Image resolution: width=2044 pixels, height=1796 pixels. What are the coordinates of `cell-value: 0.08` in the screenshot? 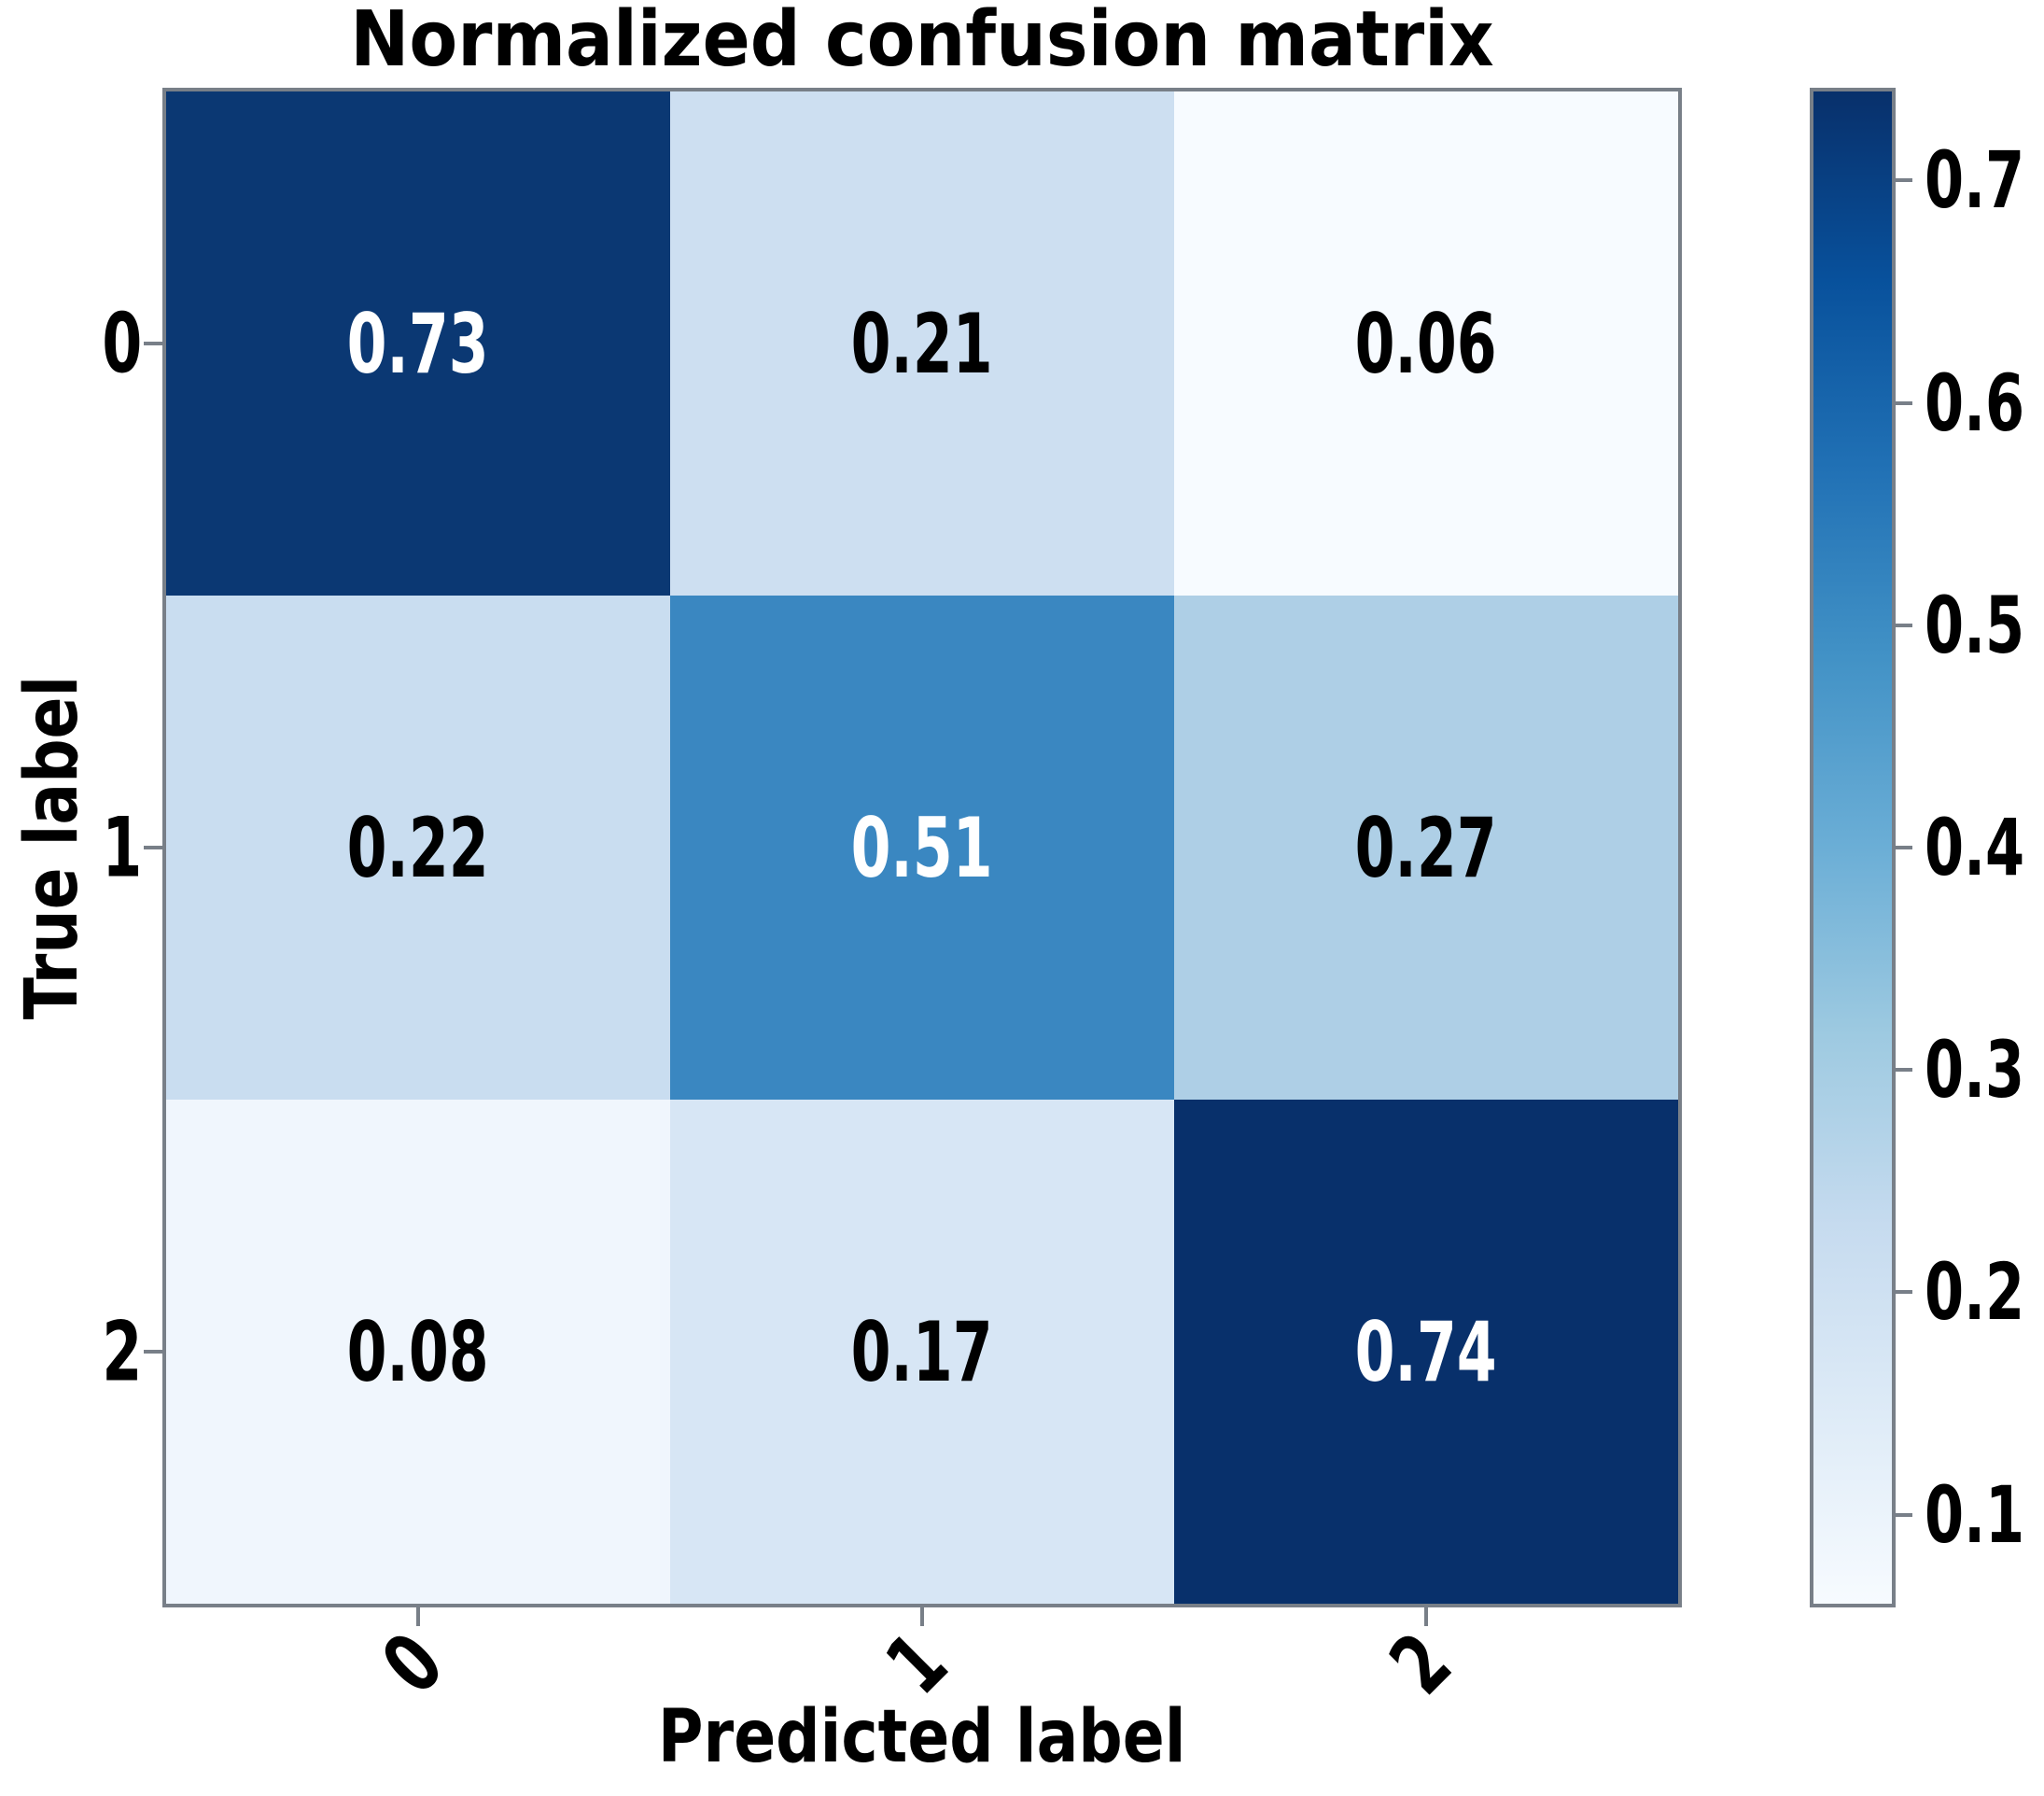 It's located at (418, 1351).